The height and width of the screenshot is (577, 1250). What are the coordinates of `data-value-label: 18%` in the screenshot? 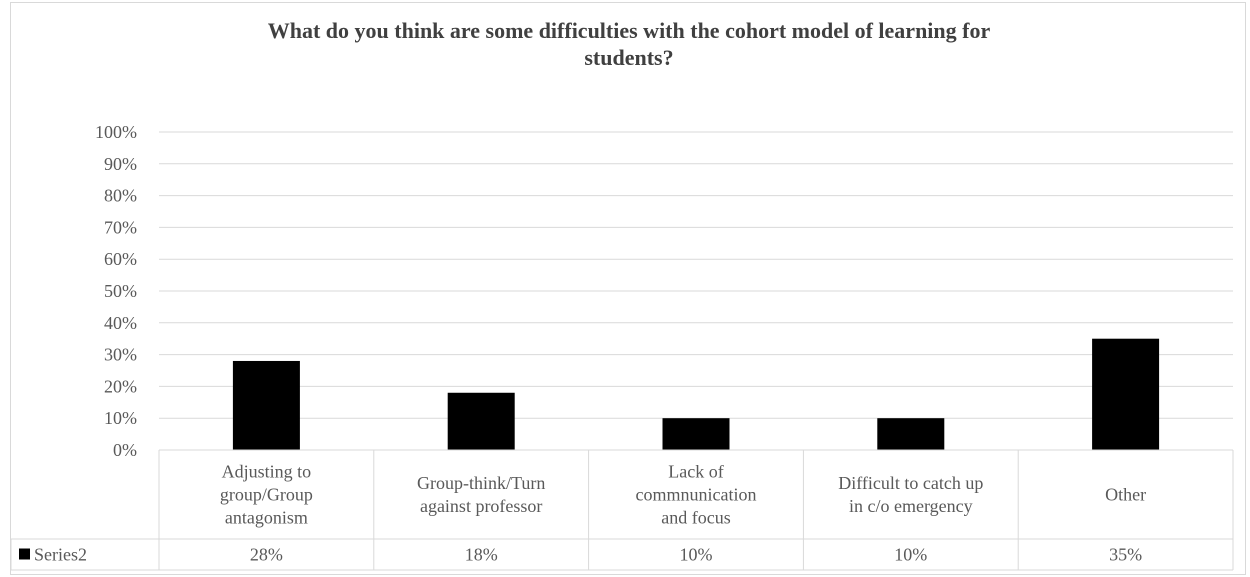 It's located at (481, 555).